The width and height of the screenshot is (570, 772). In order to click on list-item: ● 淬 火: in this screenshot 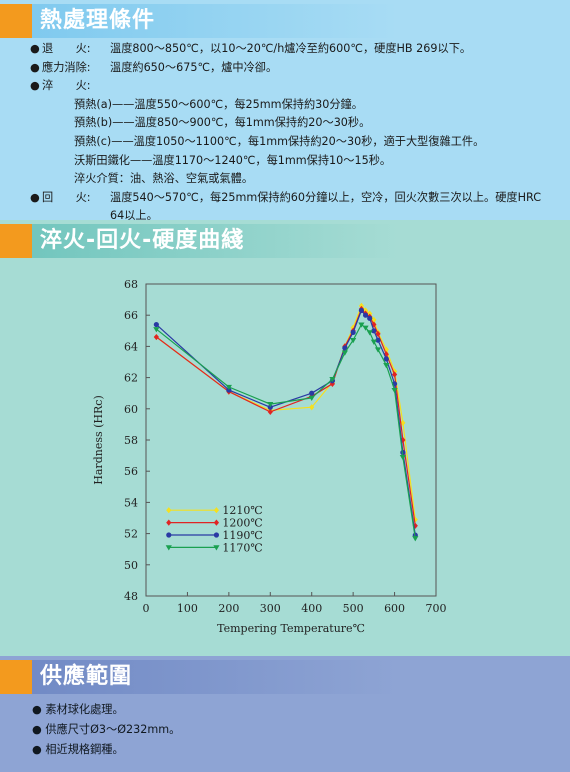, I will do `click(295, 86)`.